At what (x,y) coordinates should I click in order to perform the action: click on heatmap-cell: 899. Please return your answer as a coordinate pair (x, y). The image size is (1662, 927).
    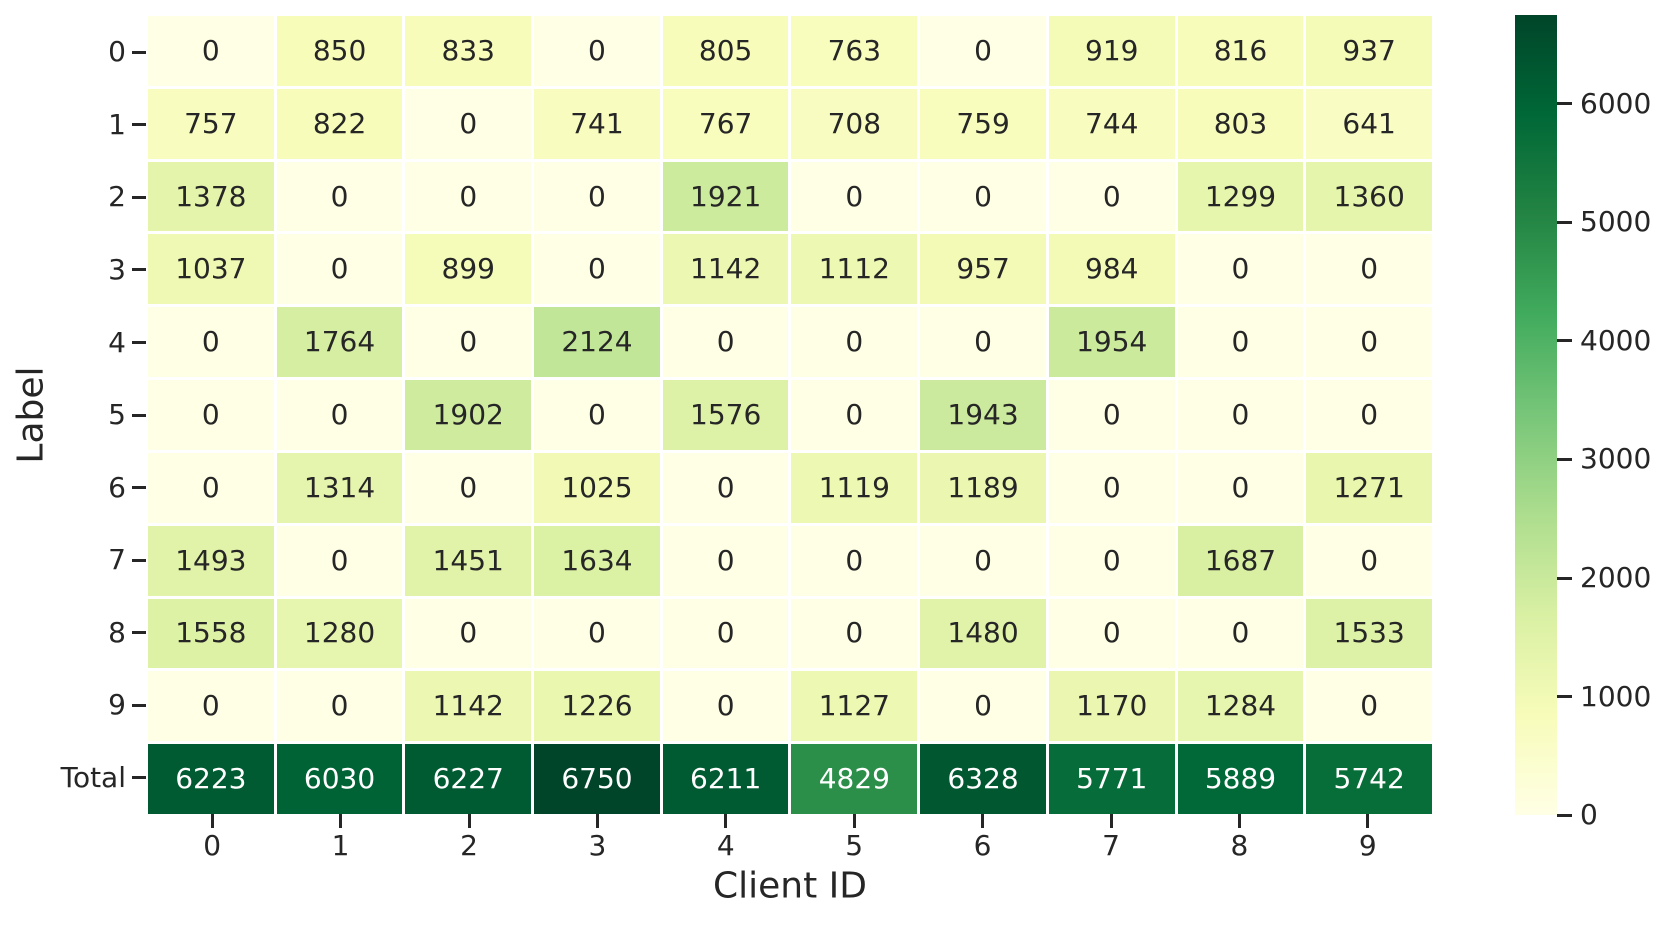
    Looking at the image, I should click on (468, 269).